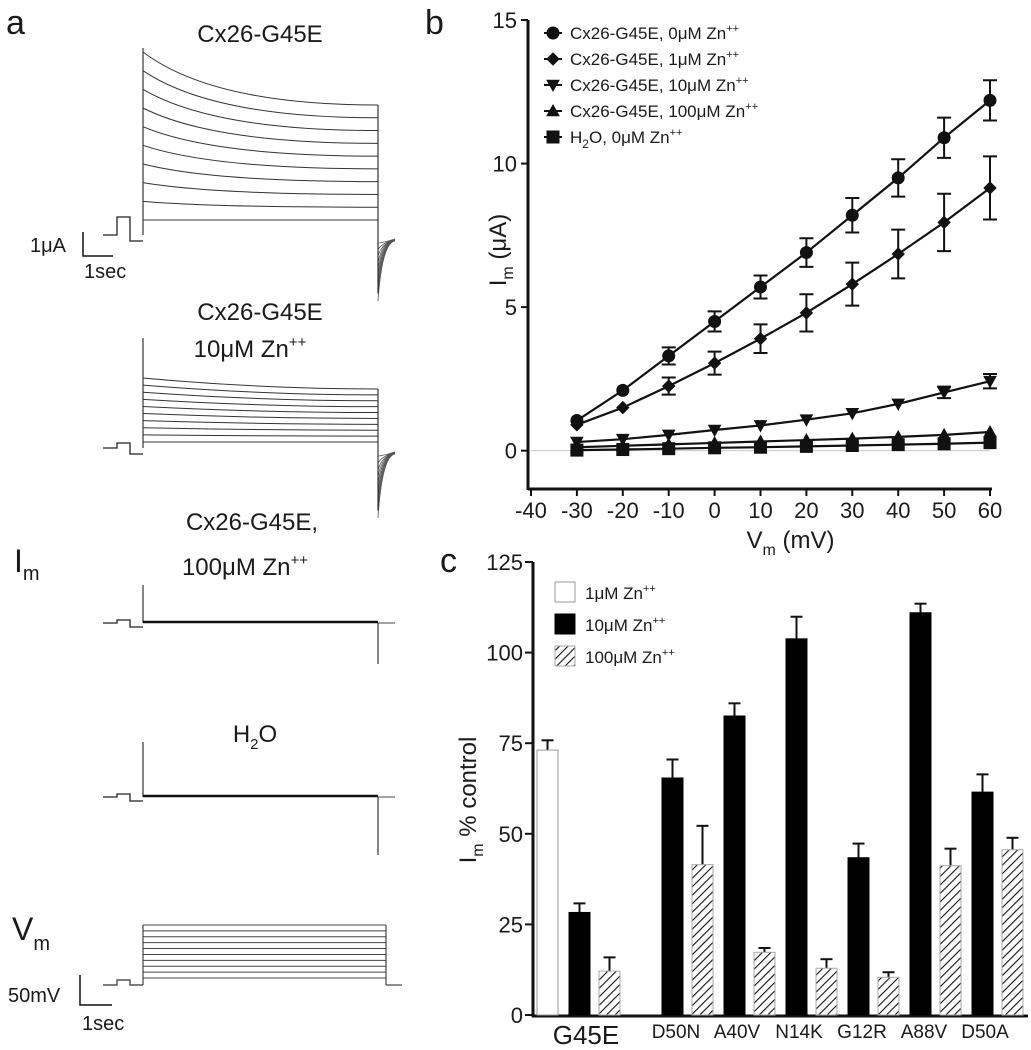  What do you see at coordinates (252, 522) in the screenshot?
I see `trace-3-title-line1: Cx26-G45E,` at bounding box center [252, 522].